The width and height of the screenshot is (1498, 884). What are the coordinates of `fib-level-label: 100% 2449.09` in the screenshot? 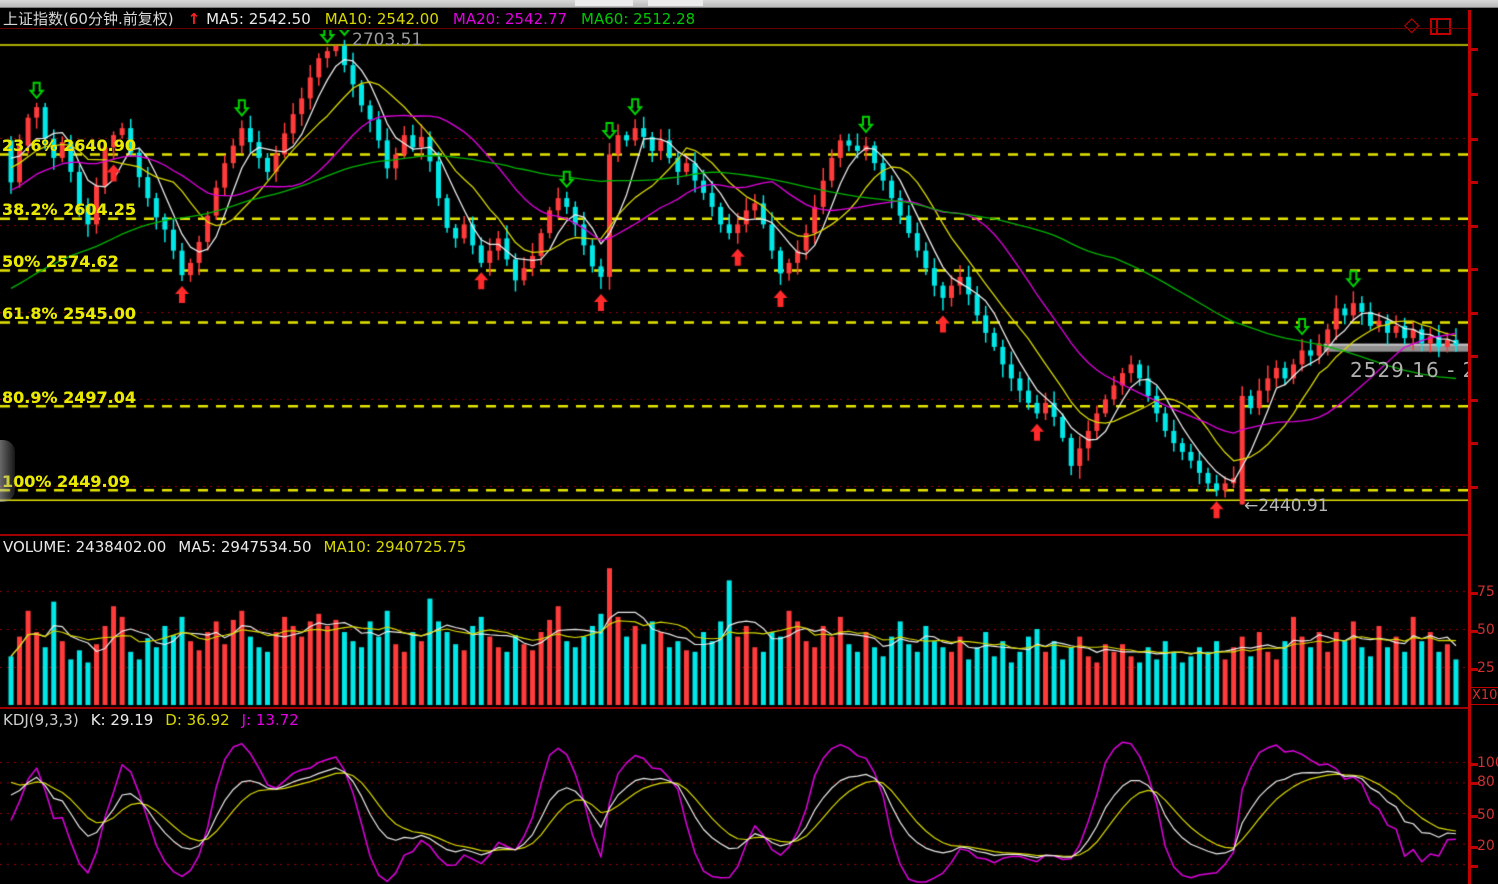 It's located at (66, 481).